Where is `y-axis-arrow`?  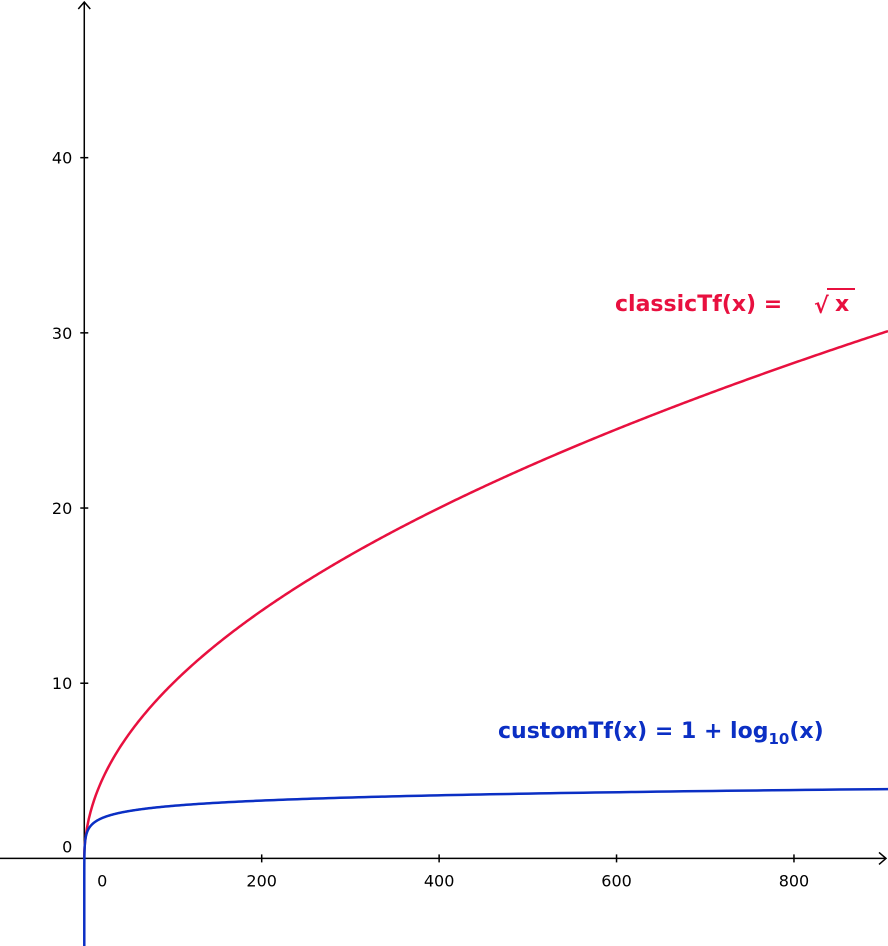
y-axis-arrow is located at coordinates (84, 5).